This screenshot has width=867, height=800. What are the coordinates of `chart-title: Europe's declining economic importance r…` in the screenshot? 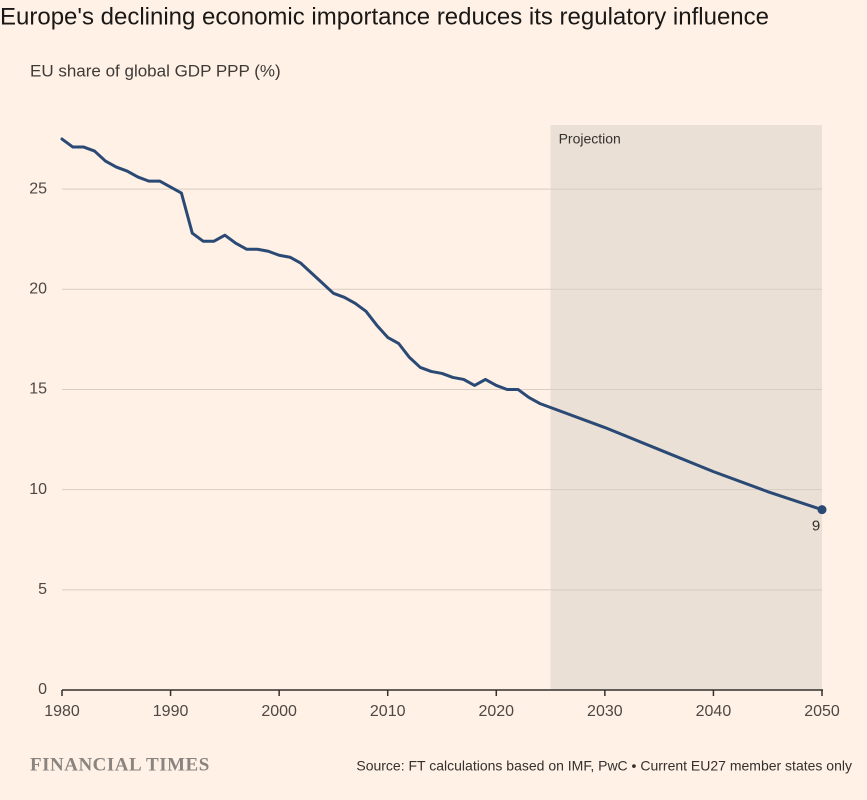 It's located at (384, 16).